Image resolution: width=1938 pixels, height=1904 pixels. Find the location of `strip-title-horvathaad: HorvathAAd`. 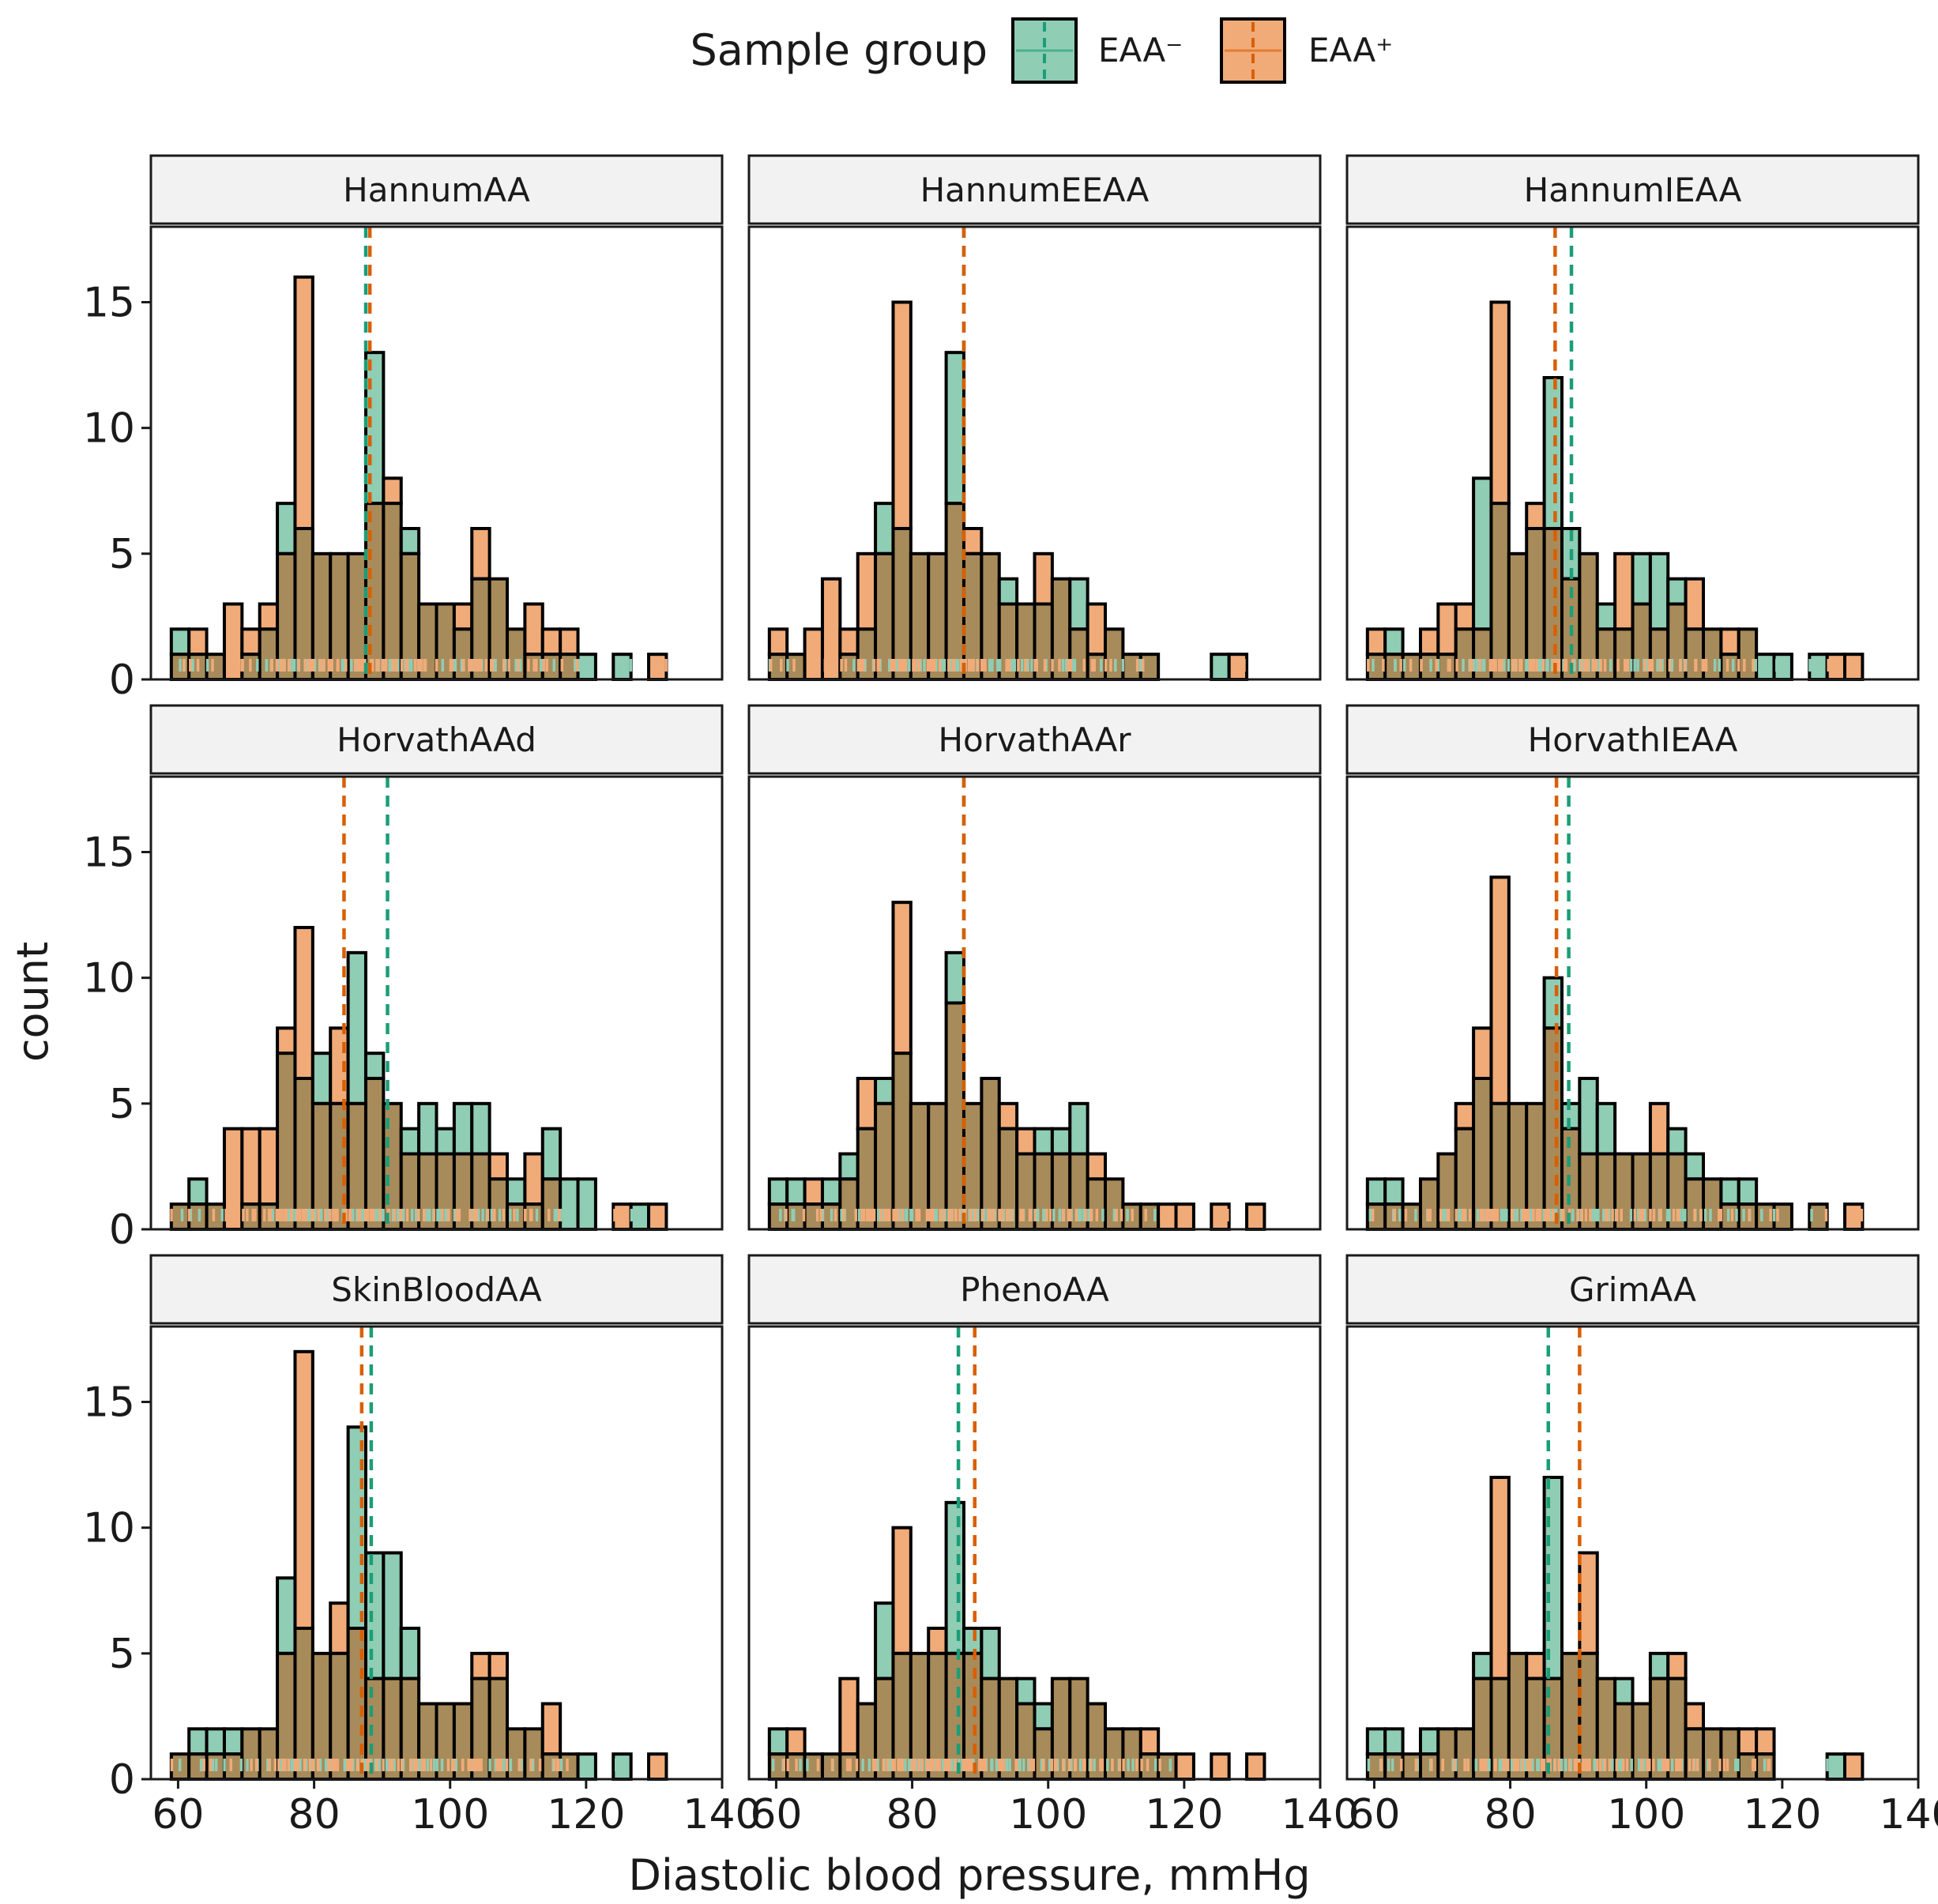

strip-title-horvathaad: HorvathAAd is located at coordinates (437, 740).